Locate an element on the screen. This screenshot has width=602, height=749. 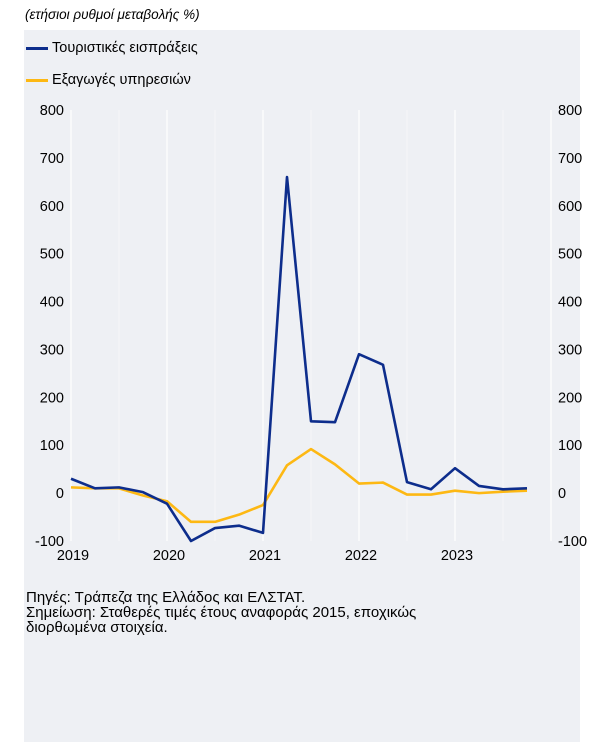
x-tick-label: 2023 is located at coordinates (457, 556).